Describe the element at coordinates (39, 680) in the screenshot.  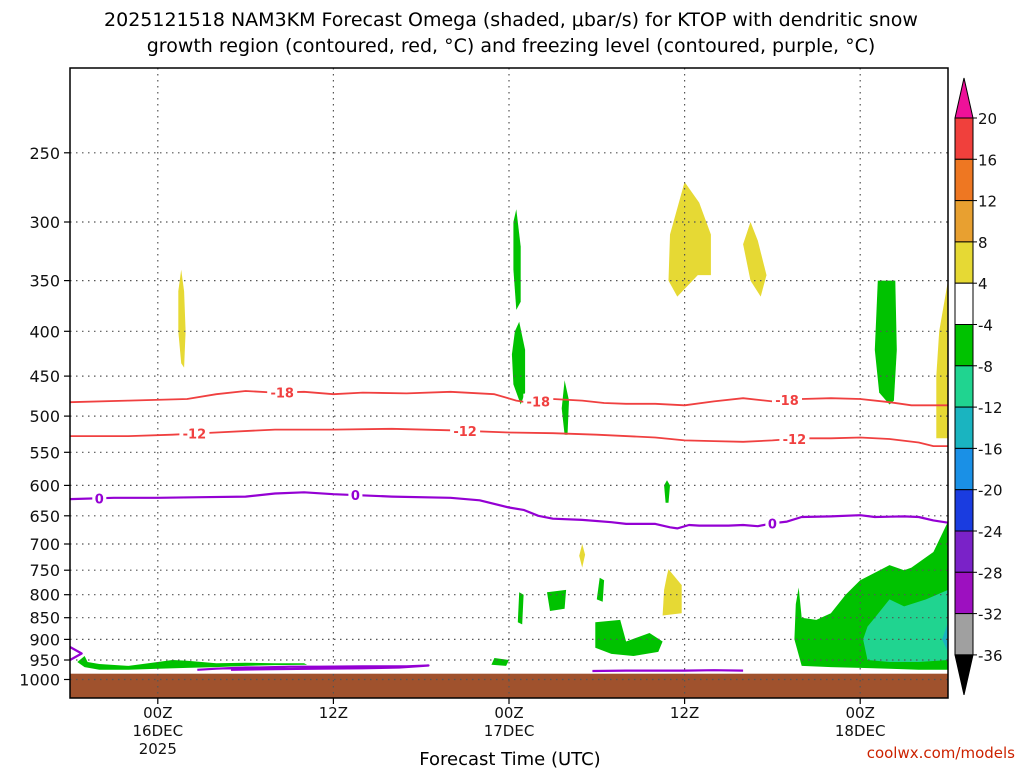
I see `y-tick-label-1000: 1000` at that location.